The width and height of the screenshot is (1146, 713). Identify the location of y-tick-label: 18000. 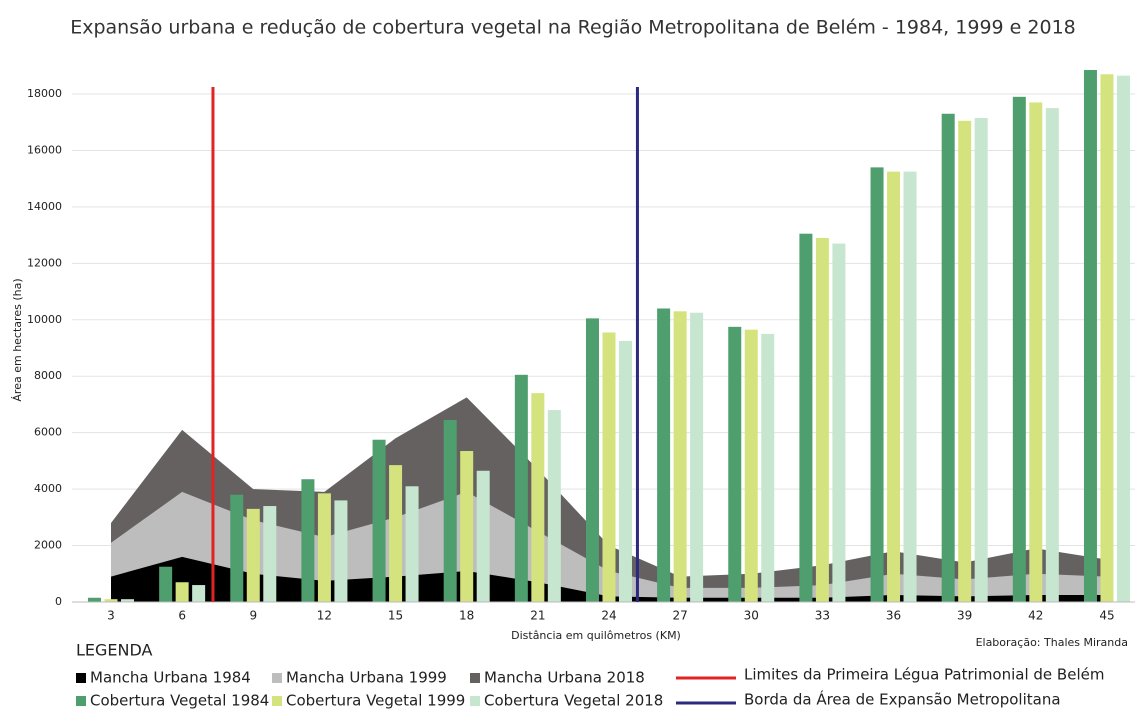
(44, 93).